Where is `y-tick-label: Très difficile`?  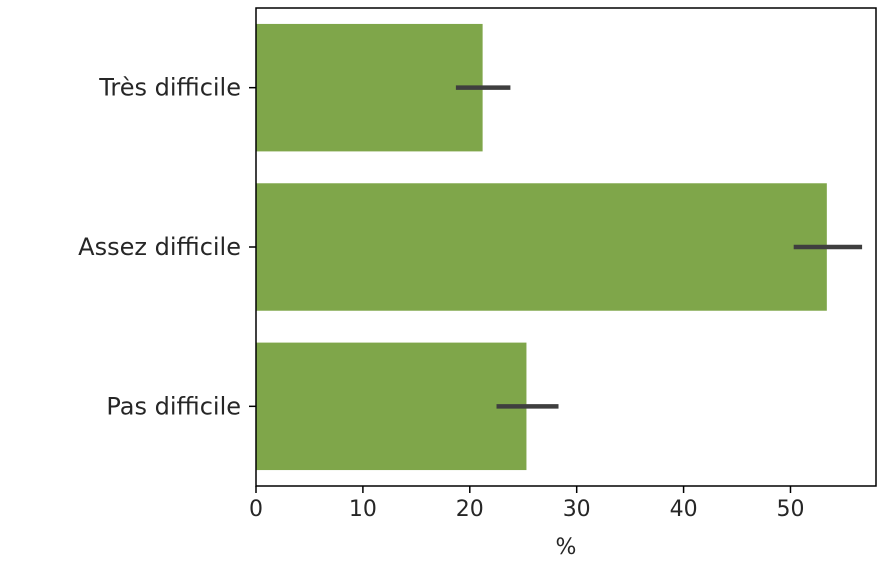 y-tick-label: Très difficile is located at coordinates (169, 88).